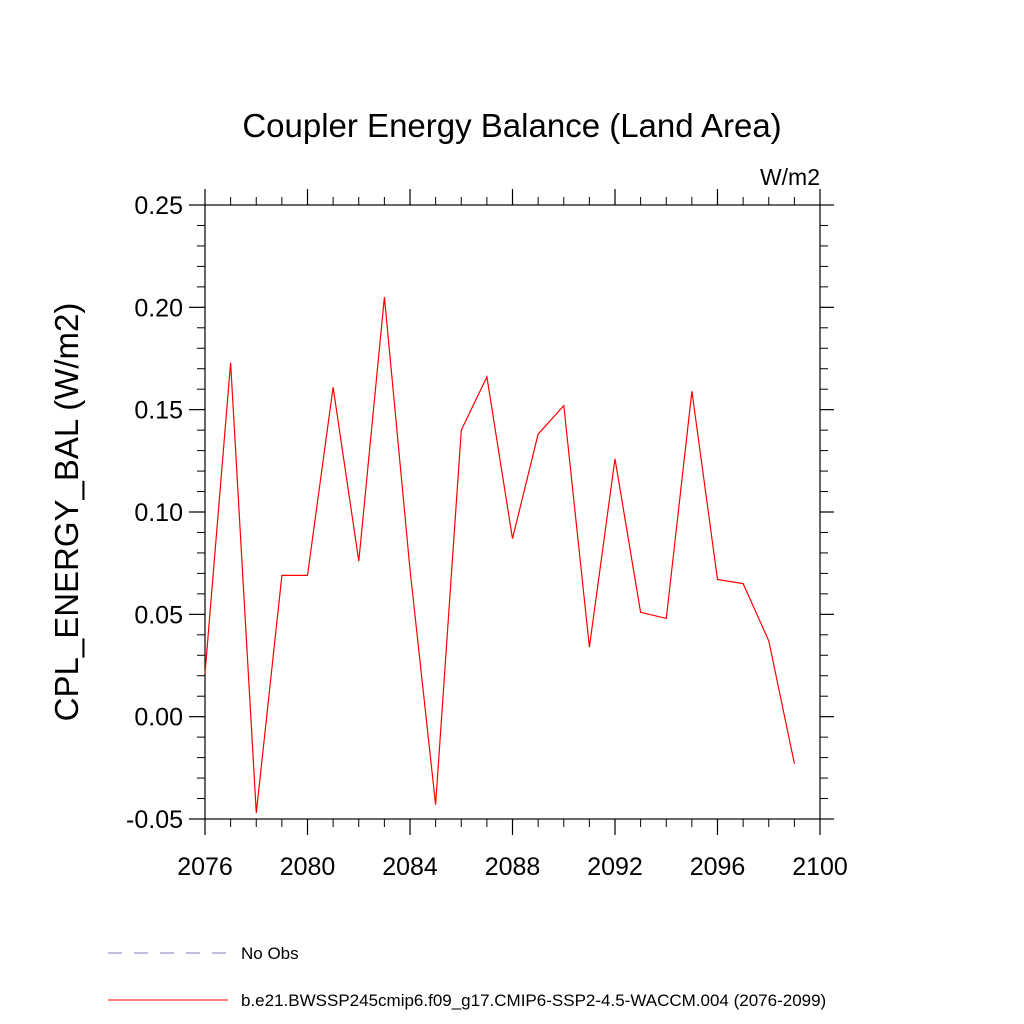 The image size is (1024, 1024). What do you see at coordinates (790, 177) in the screenshot?
I see `units-label: W/m2` at bounding box center [790, 177].